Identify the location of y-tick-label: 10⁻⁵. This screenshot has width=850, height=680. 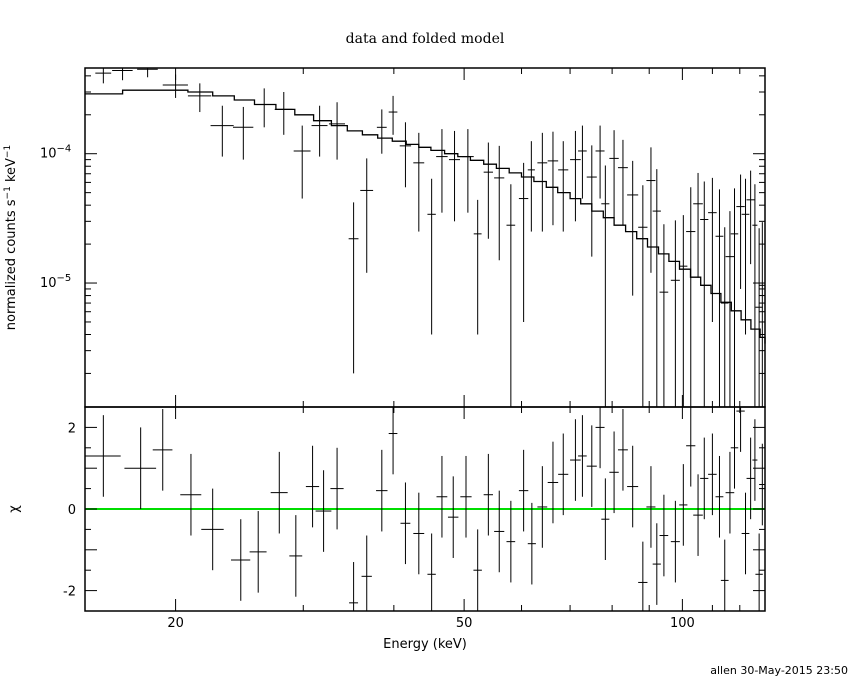
(55, 282).